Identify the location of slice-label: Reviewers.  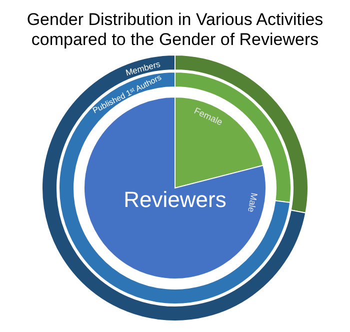
(175, 199).